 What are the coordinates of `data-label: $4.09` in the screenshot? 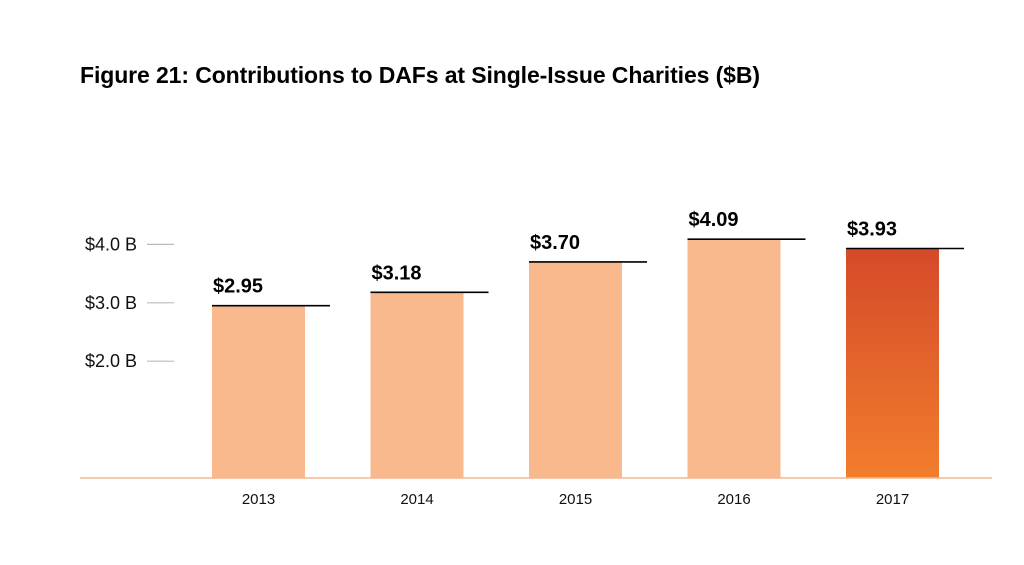 It's located at (714, 220).